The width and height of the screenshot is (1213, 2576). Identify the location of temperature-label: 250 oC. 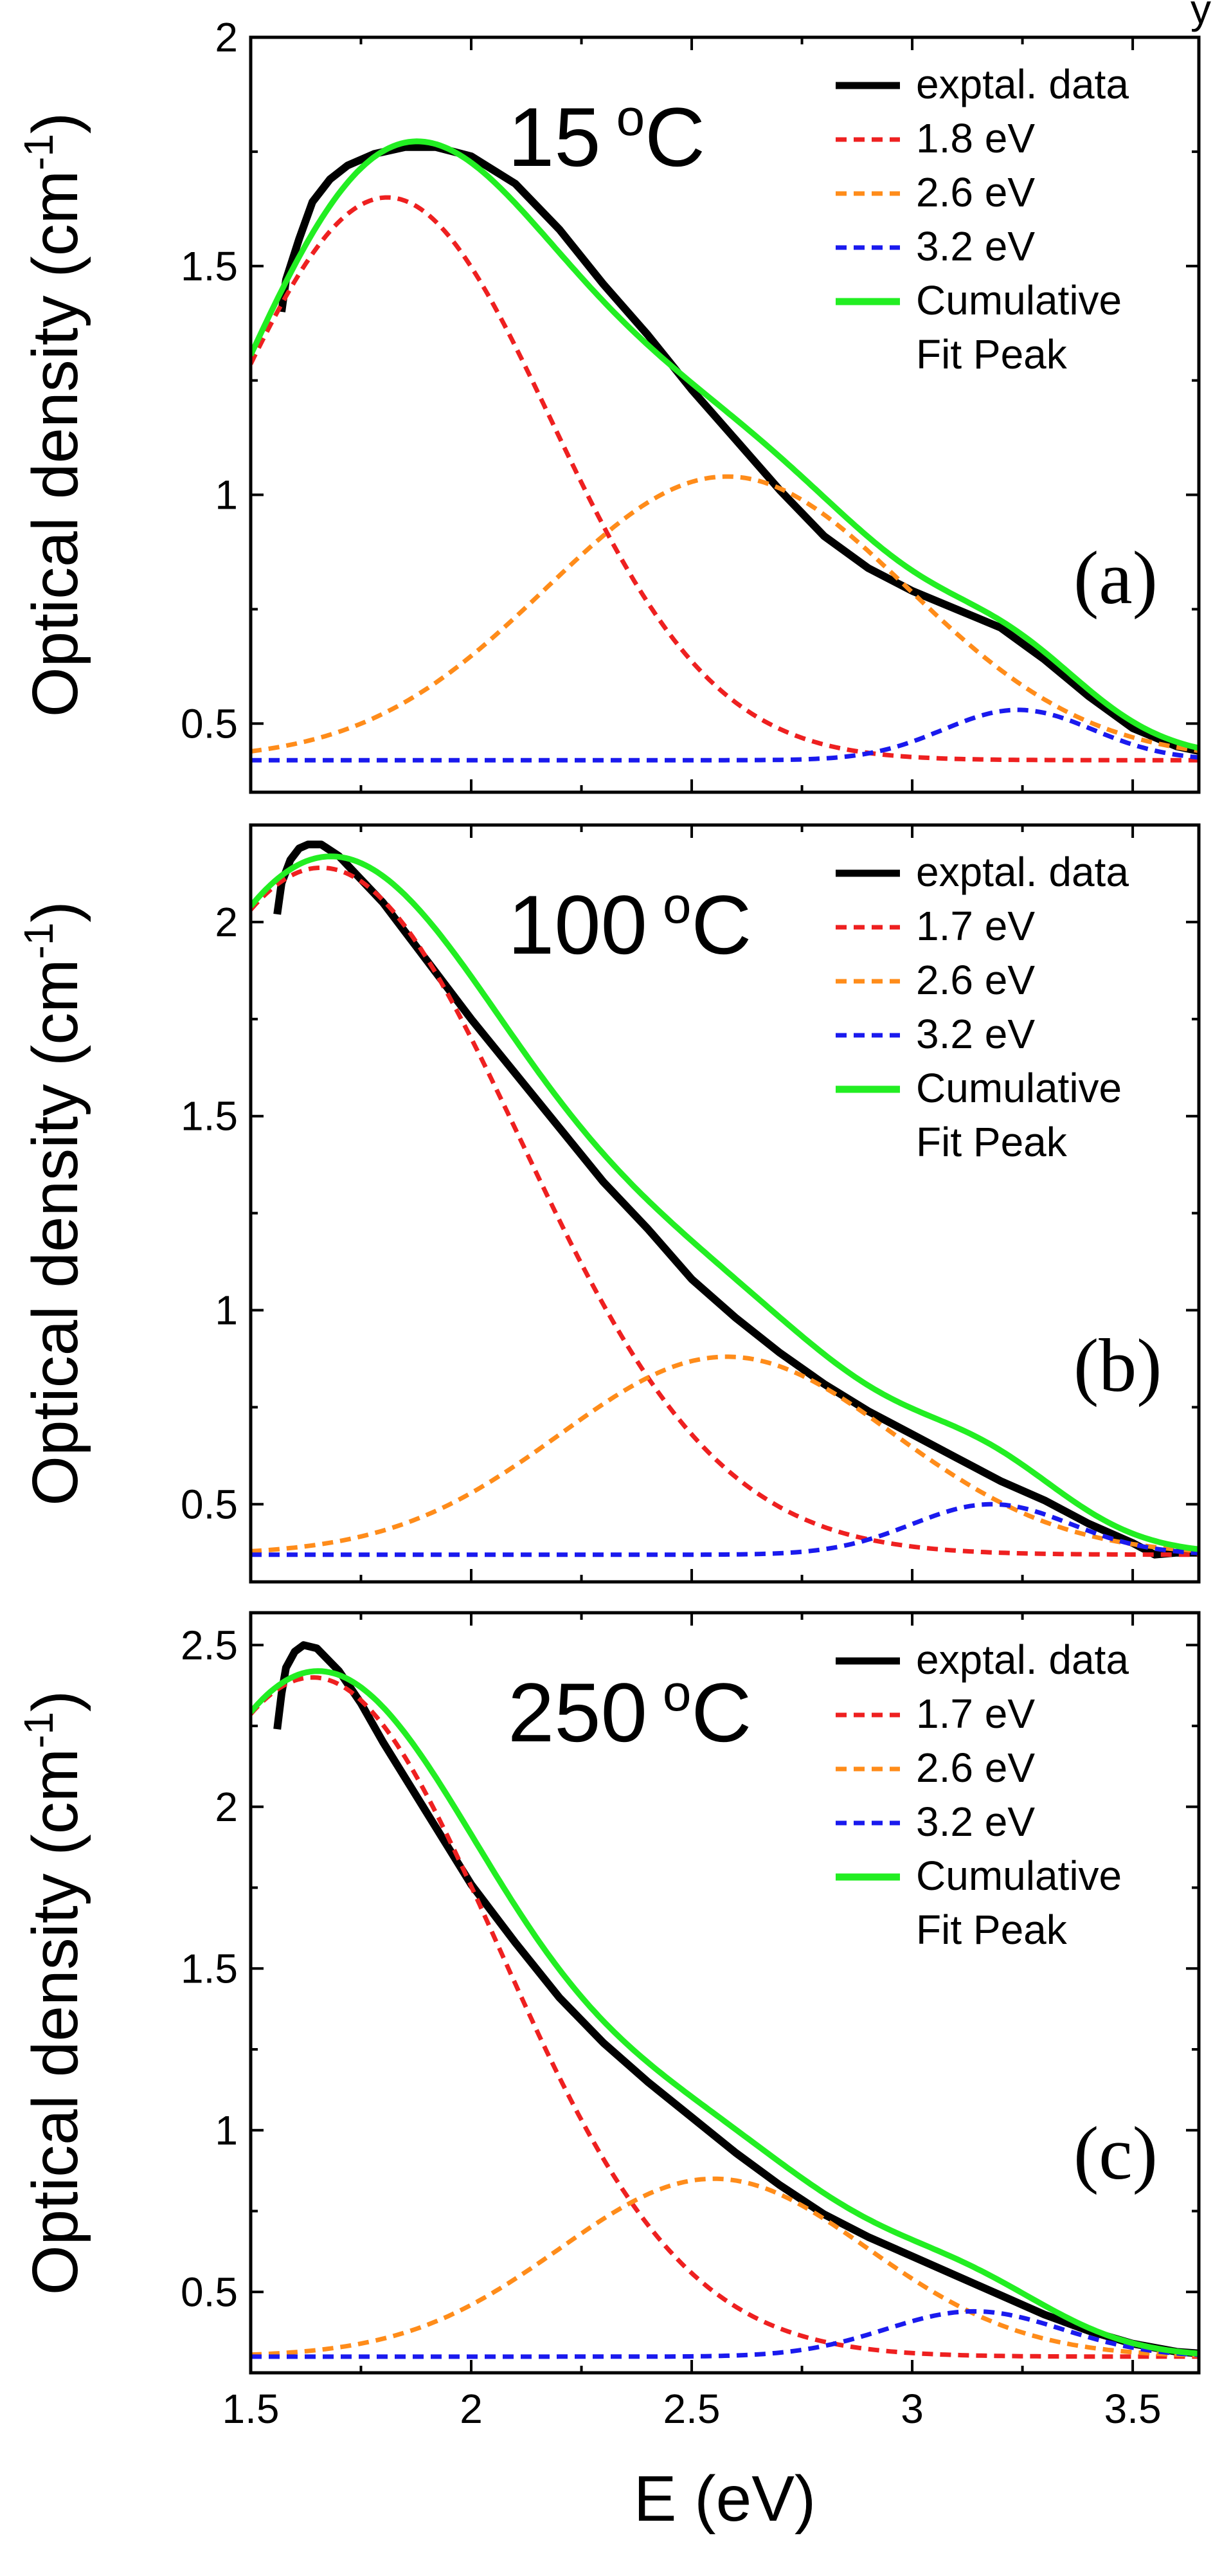
(629, 1711).